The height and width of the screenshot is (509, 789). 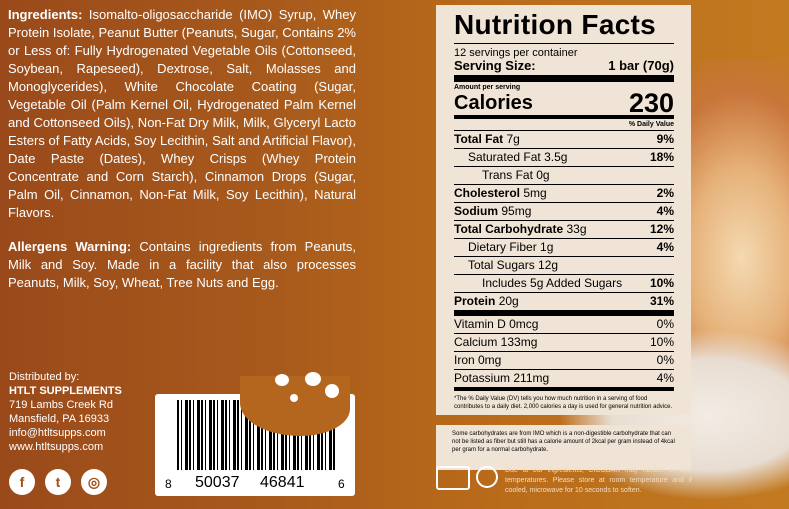 I want to click on nutrient-label: Cholesterol 5mg, so click(x=500, y=193).